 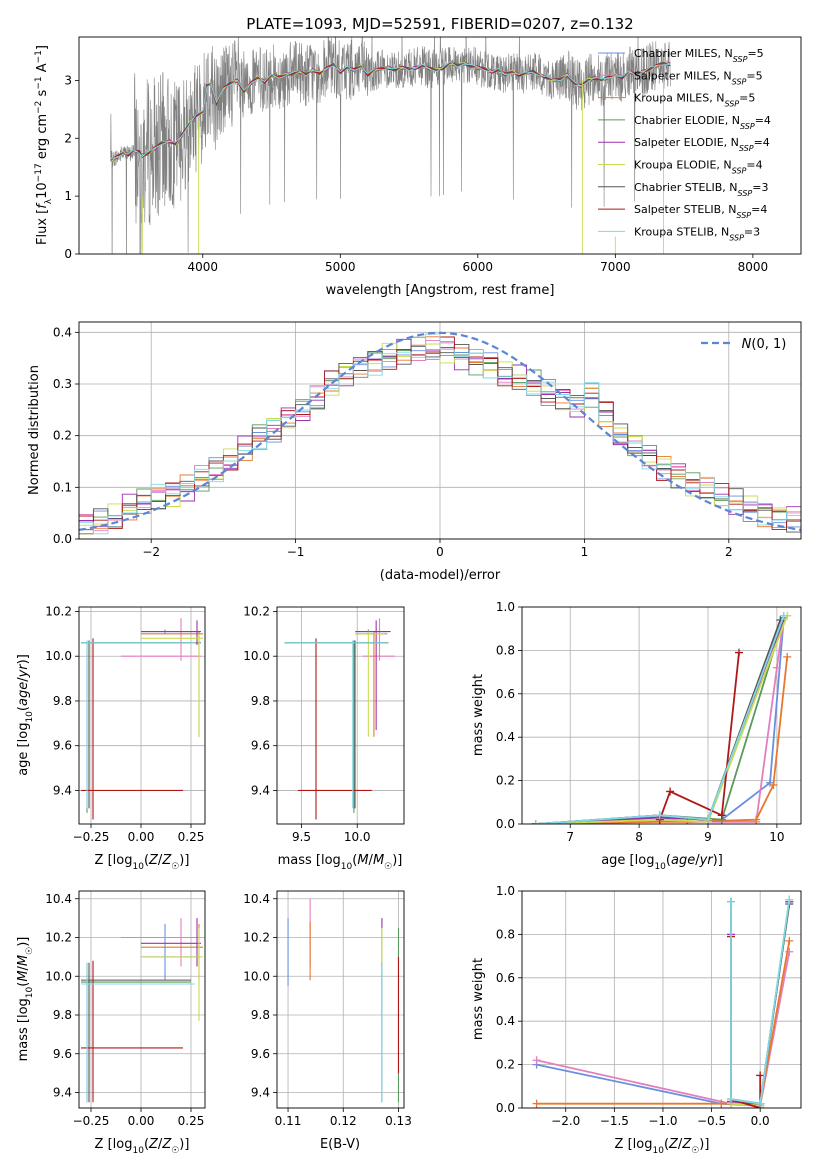 I want to click on y-tick-label: 9.4, so click(x=62, y=1093).